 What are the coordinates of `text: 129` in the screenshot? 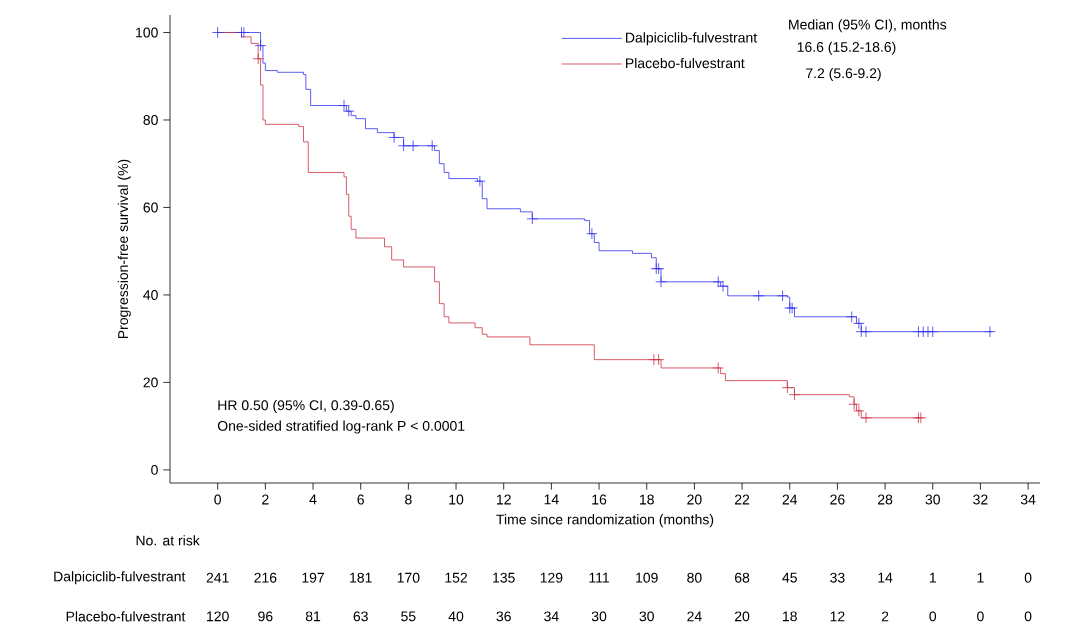 It's located at (551, 577).